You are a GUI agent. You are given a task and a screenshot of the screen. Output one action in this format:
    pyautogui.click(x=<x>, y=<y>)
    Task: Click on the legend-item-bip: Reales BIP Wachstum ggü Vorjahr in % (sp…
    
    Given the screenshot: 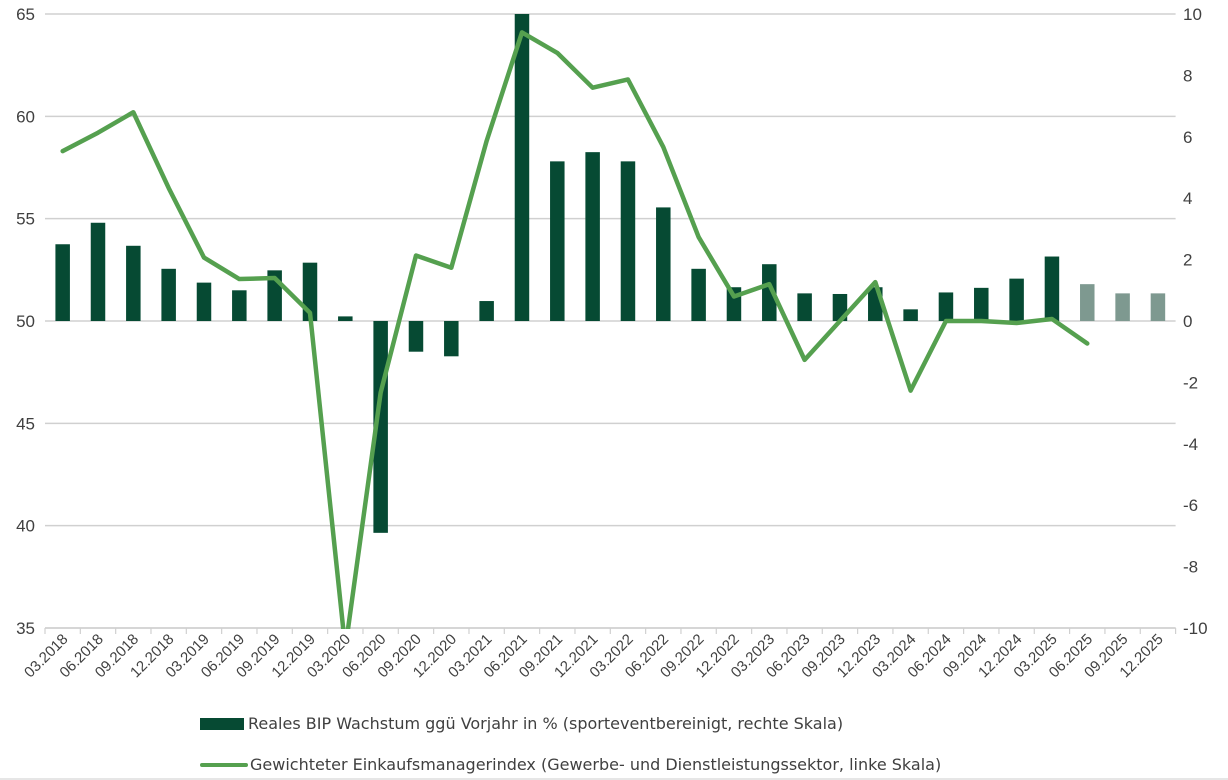 What is the action you would take?
    pyautogui.click(x=521, y=723)
    